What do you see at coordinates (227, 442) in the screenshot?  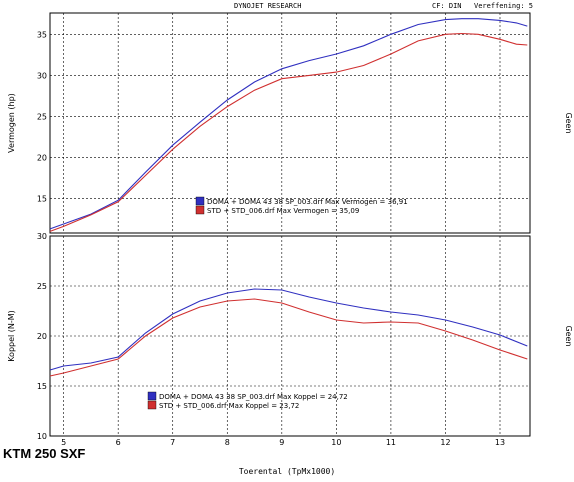 I see `xtick-8: 8` at bounding box center [227, 442].